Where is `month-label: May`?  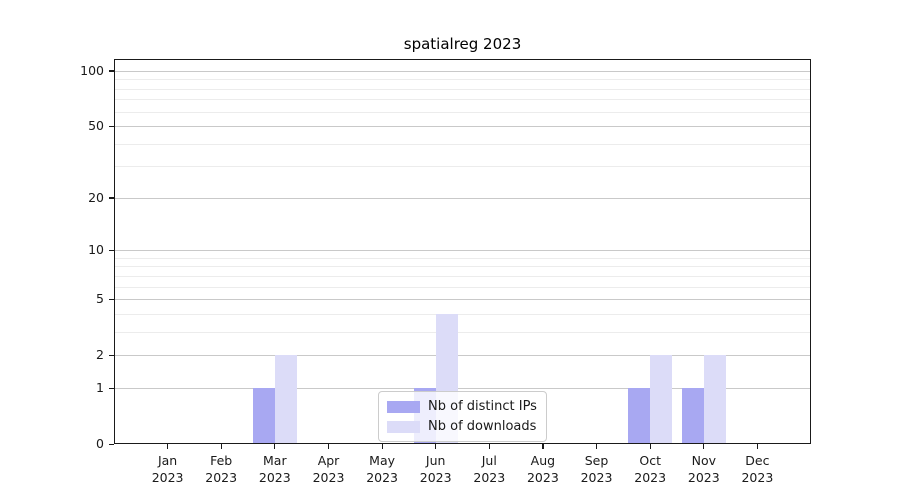 month-label: May is located at coordinates (382, 460).